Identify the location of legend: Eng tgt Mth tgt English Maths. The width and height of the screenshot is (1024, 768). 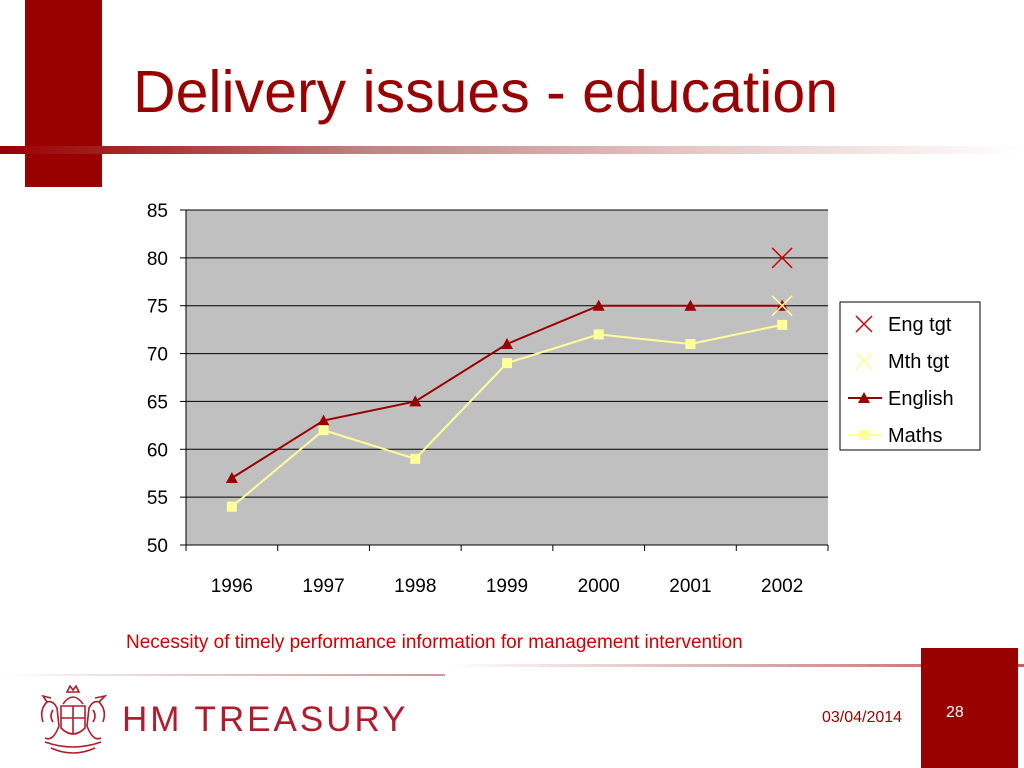
(910, 376).